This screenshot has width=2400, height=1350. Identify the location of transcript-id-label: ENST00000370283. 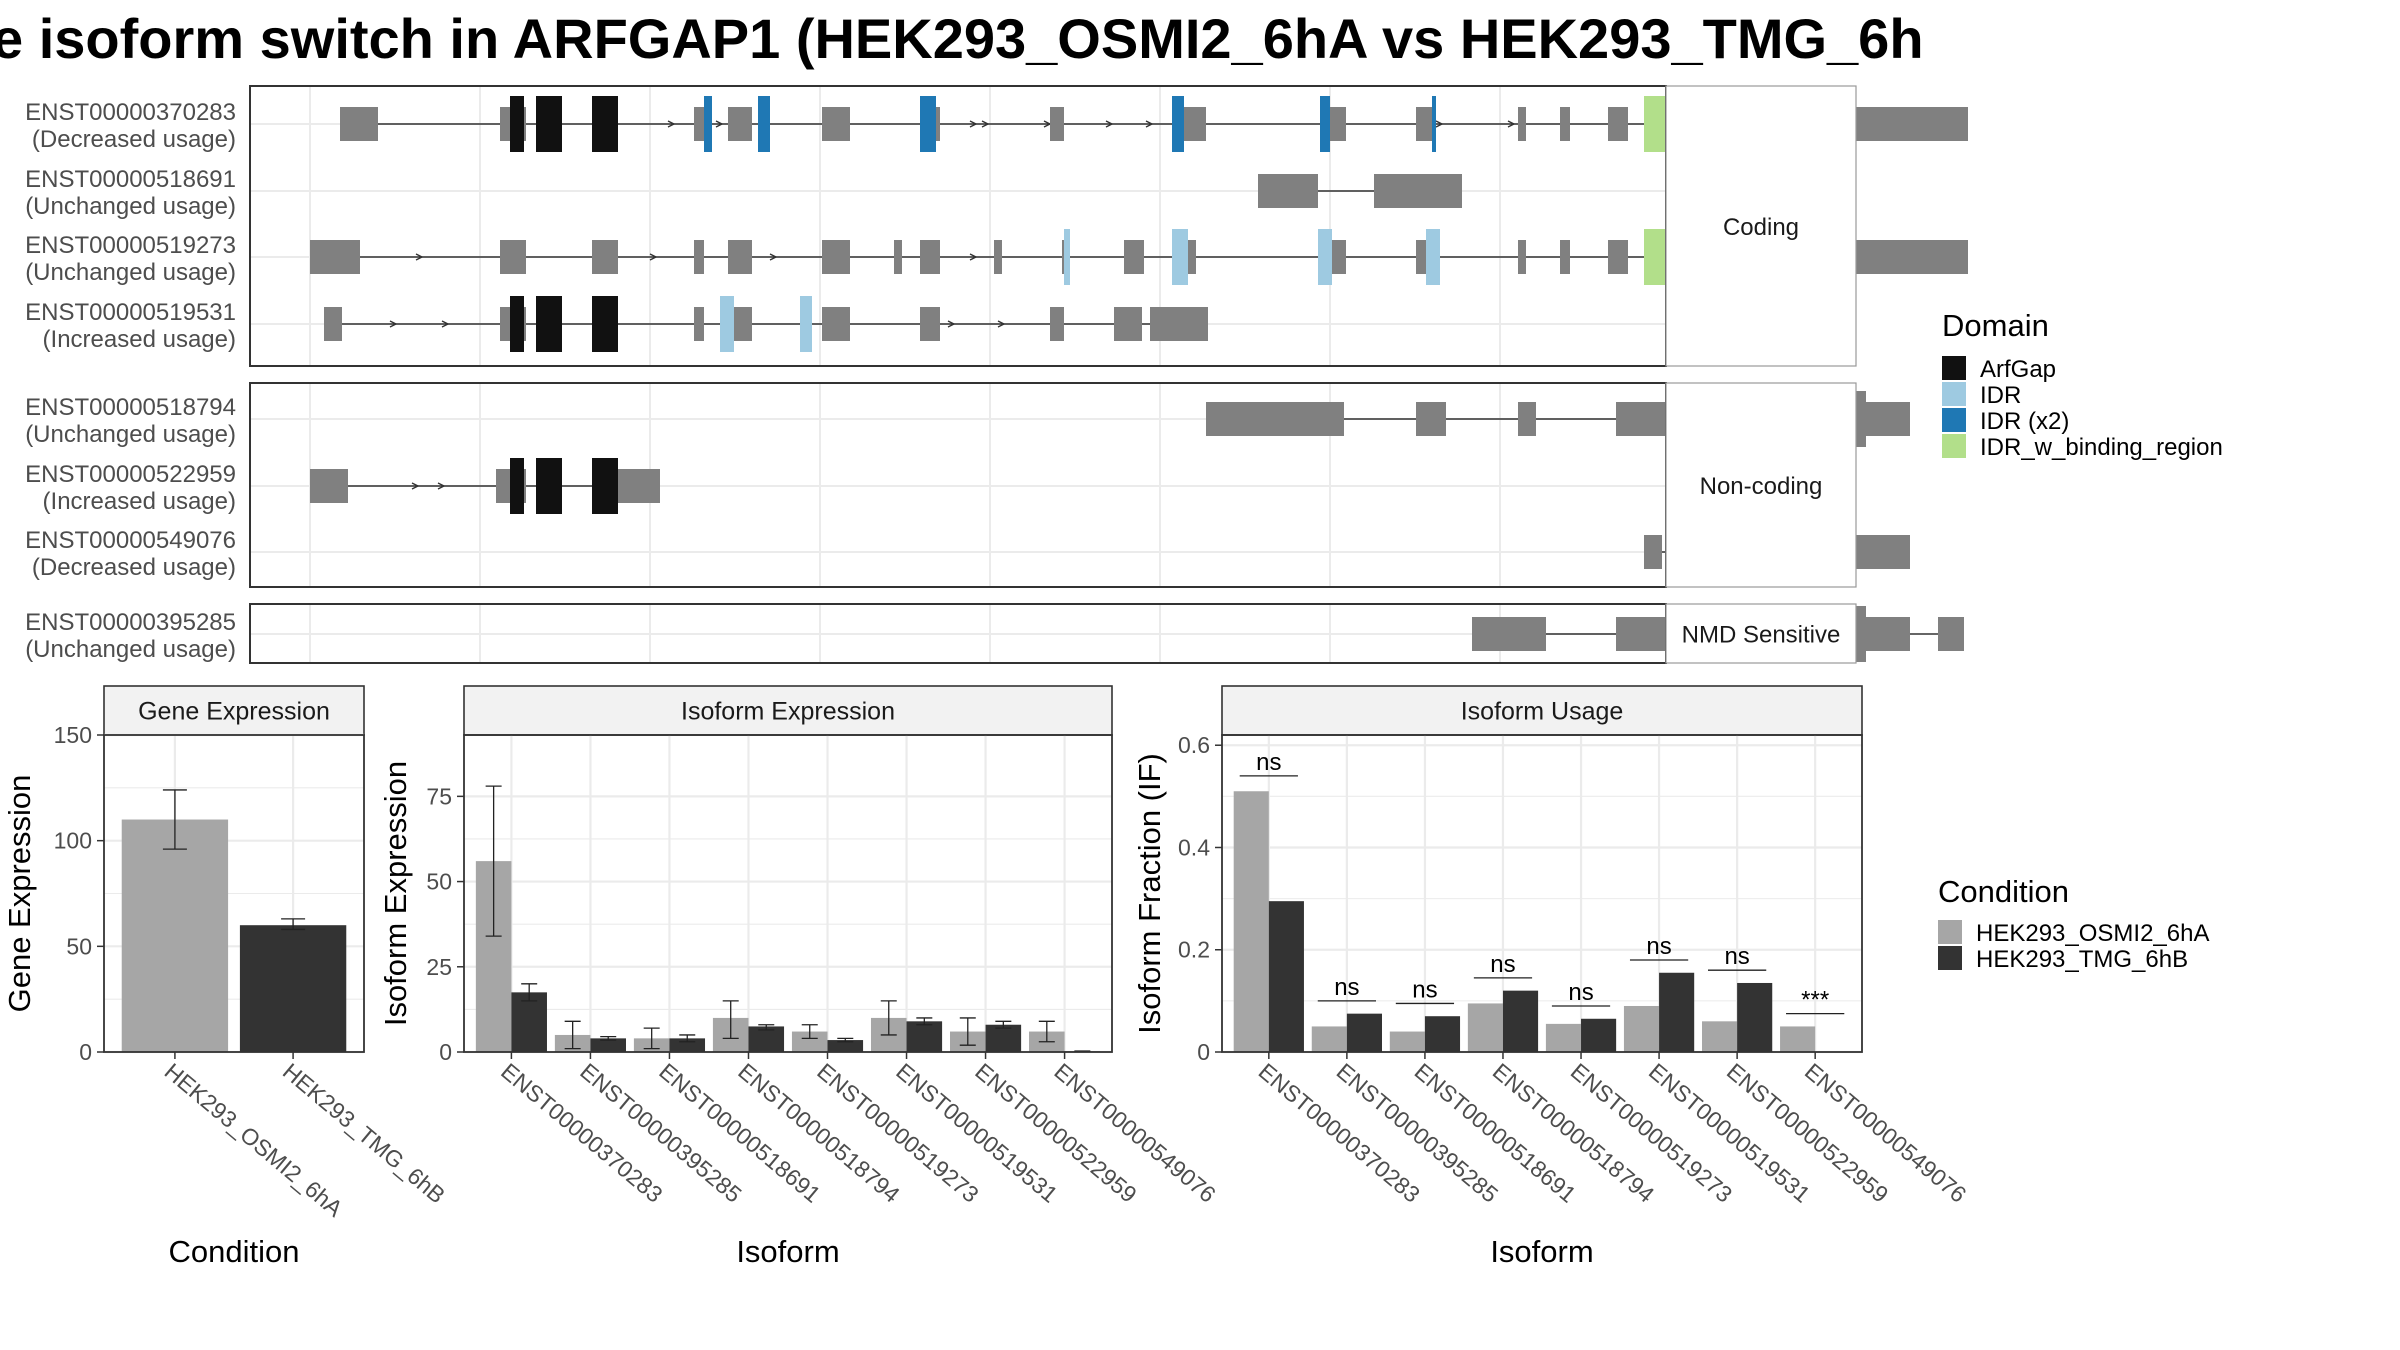
(130, 112).